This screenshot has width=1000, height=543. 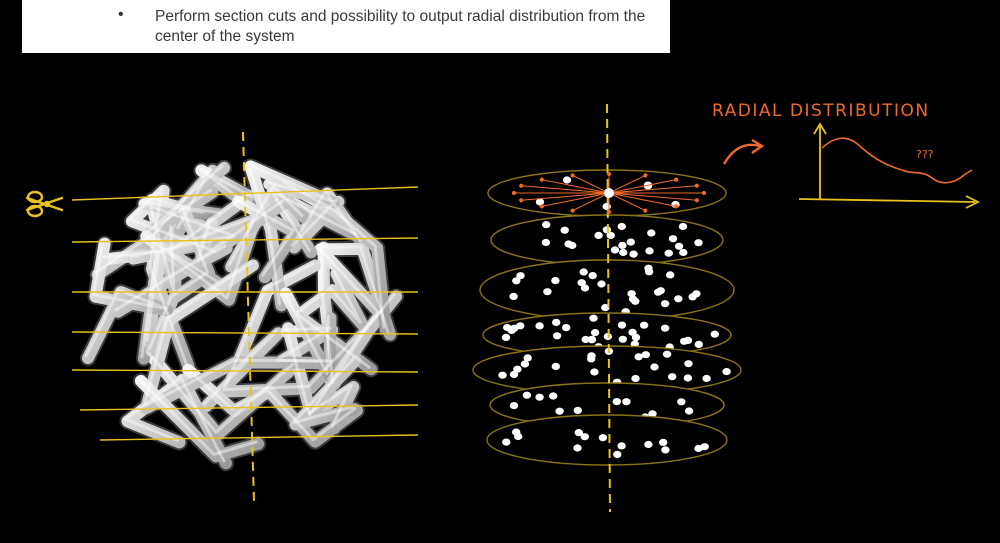 What do you see at coordinates (925, 154) in the screenshot?
I see `question-marks: ???` at bounding box center [925, 154].